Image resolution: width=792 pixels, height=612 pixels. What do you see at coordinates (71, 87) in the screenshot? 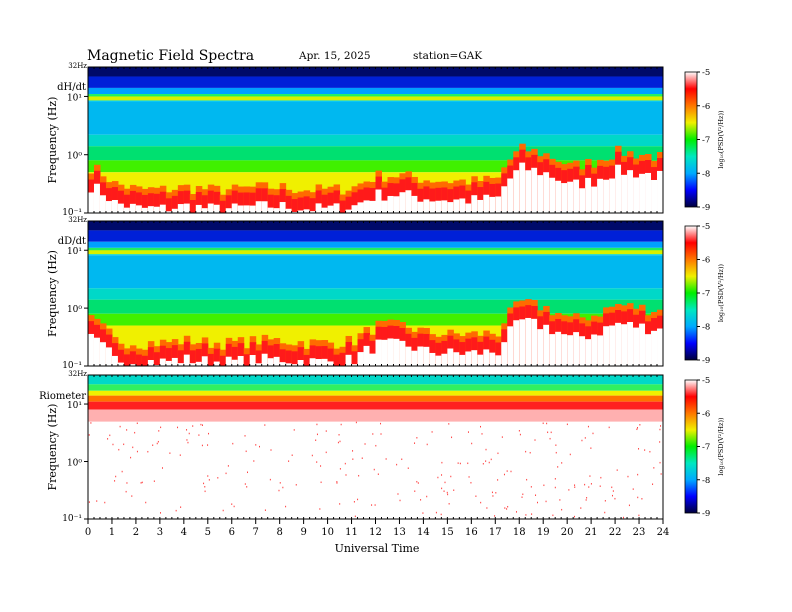
I see `panel-name: dH/dt` at bounding box center [71, 87].